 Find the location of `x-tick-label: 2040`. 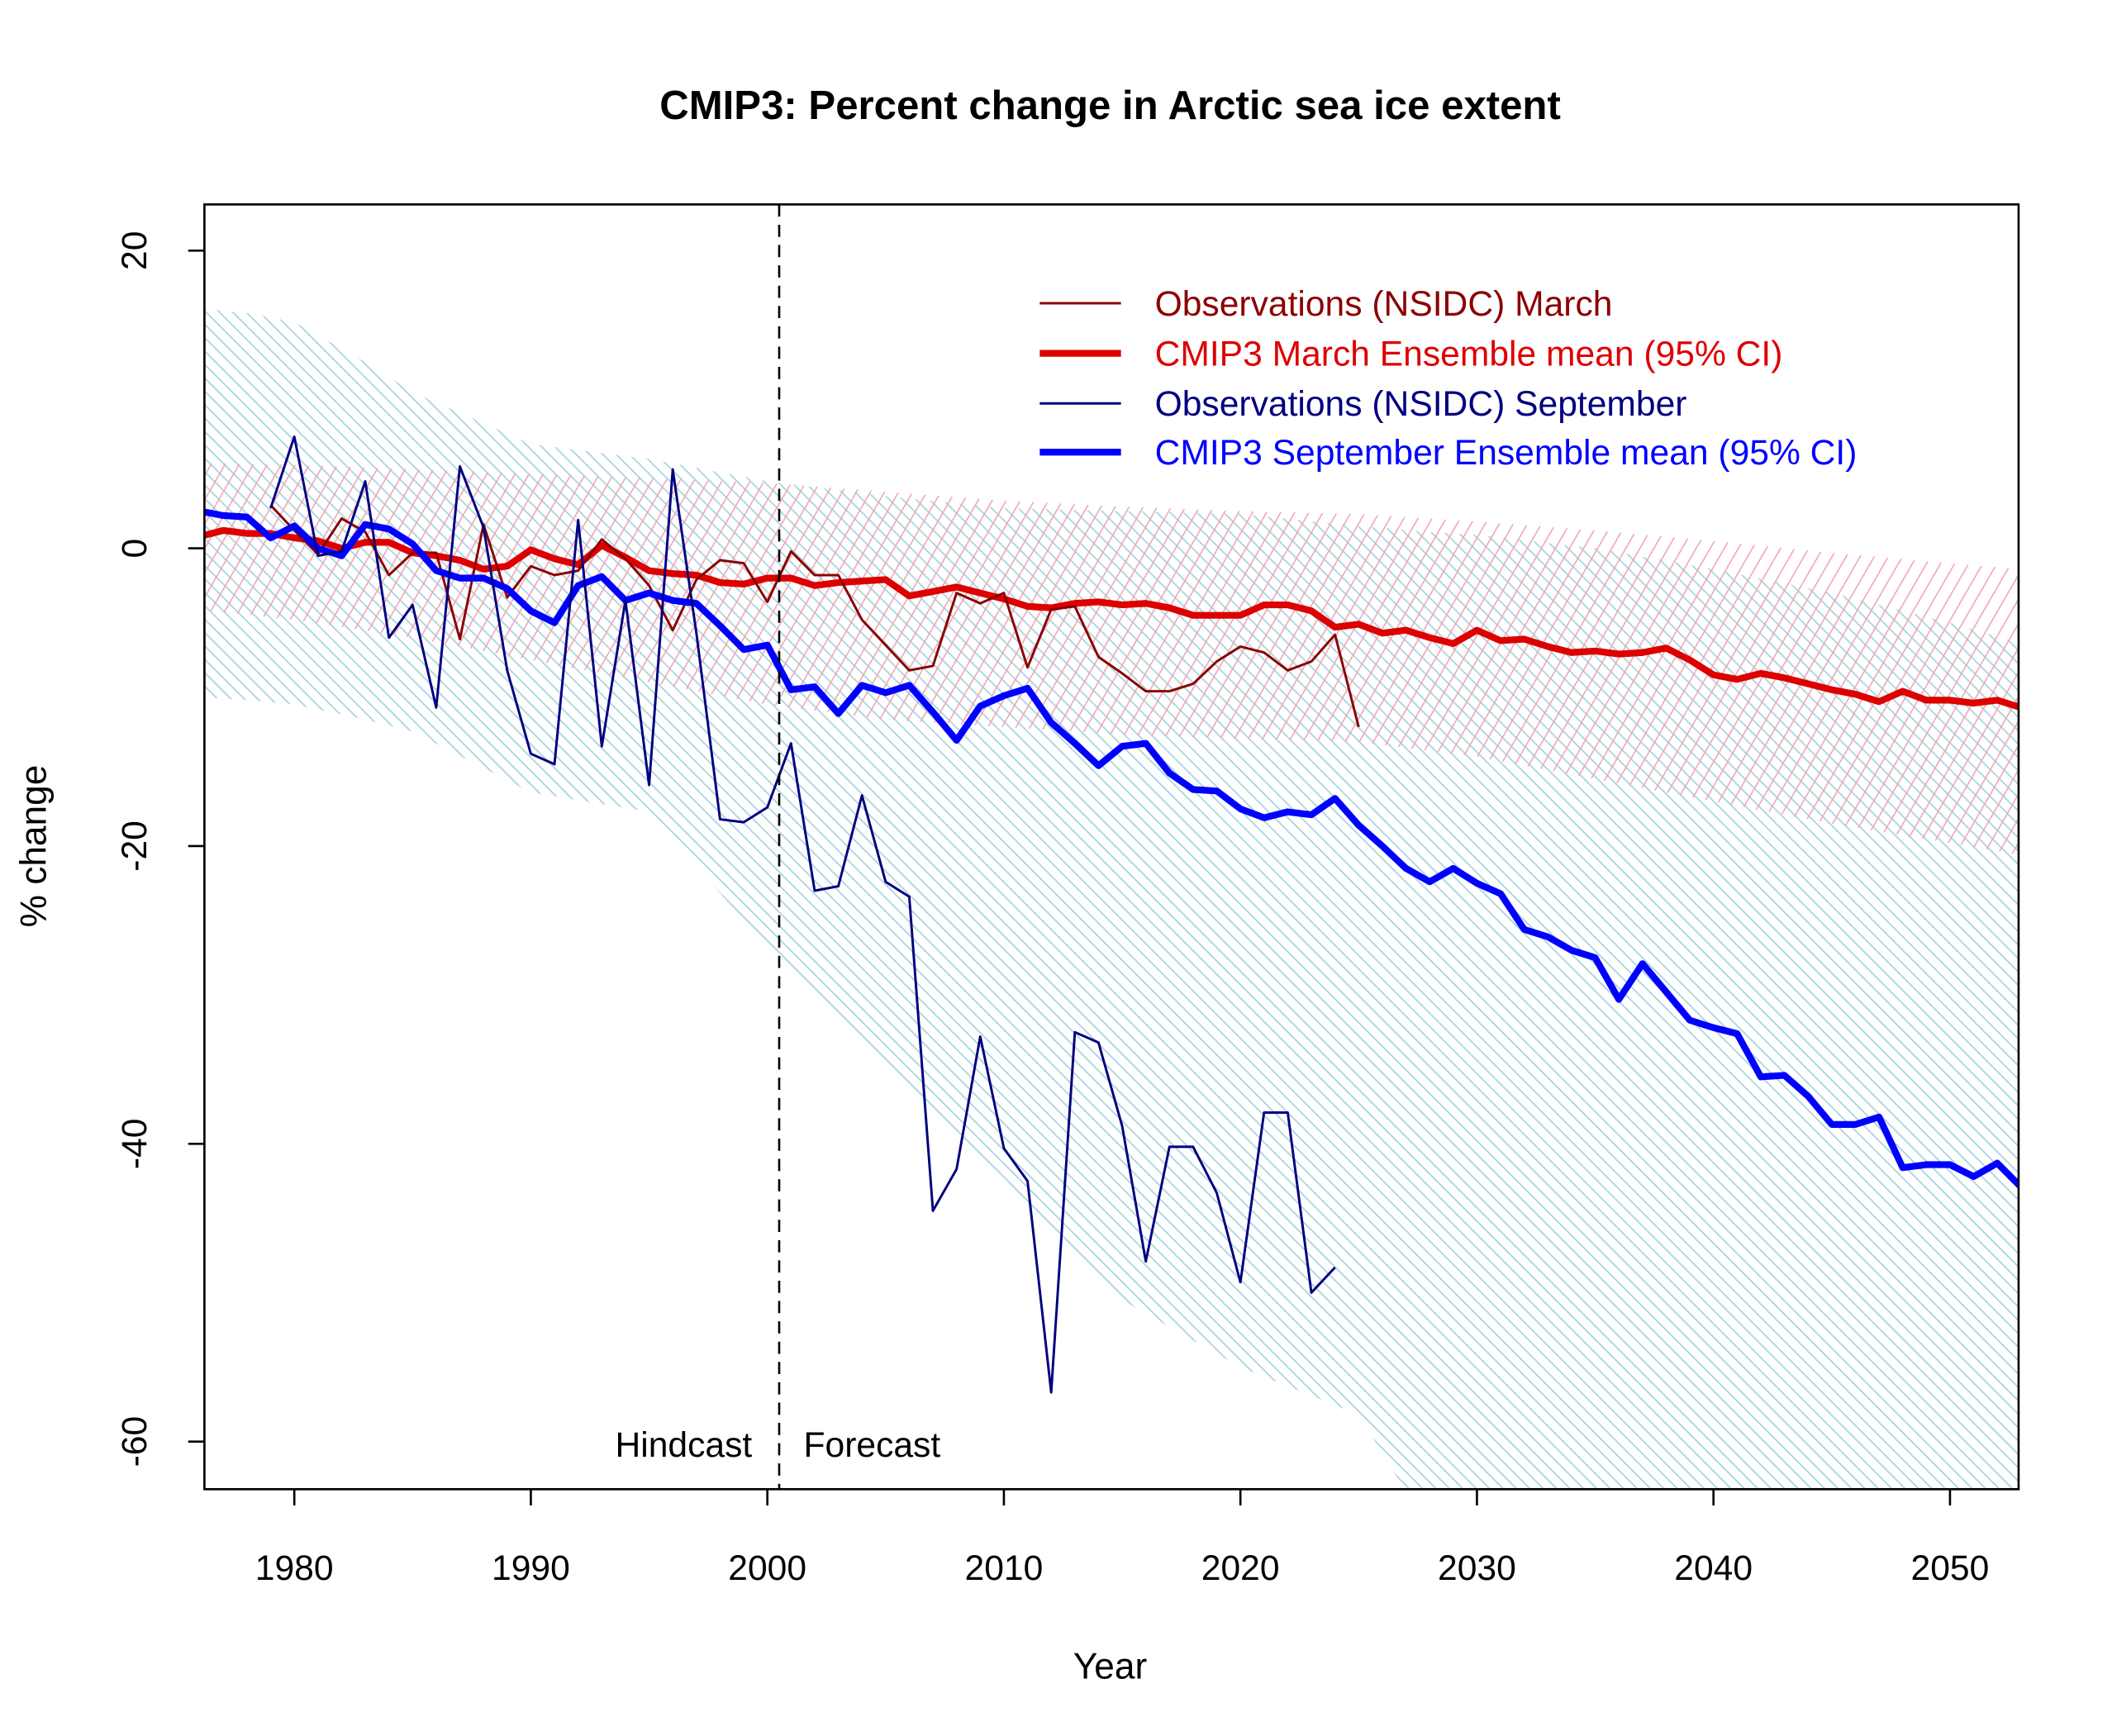

x-tick-label: 2040 is located at coordinates (1714, 1568).